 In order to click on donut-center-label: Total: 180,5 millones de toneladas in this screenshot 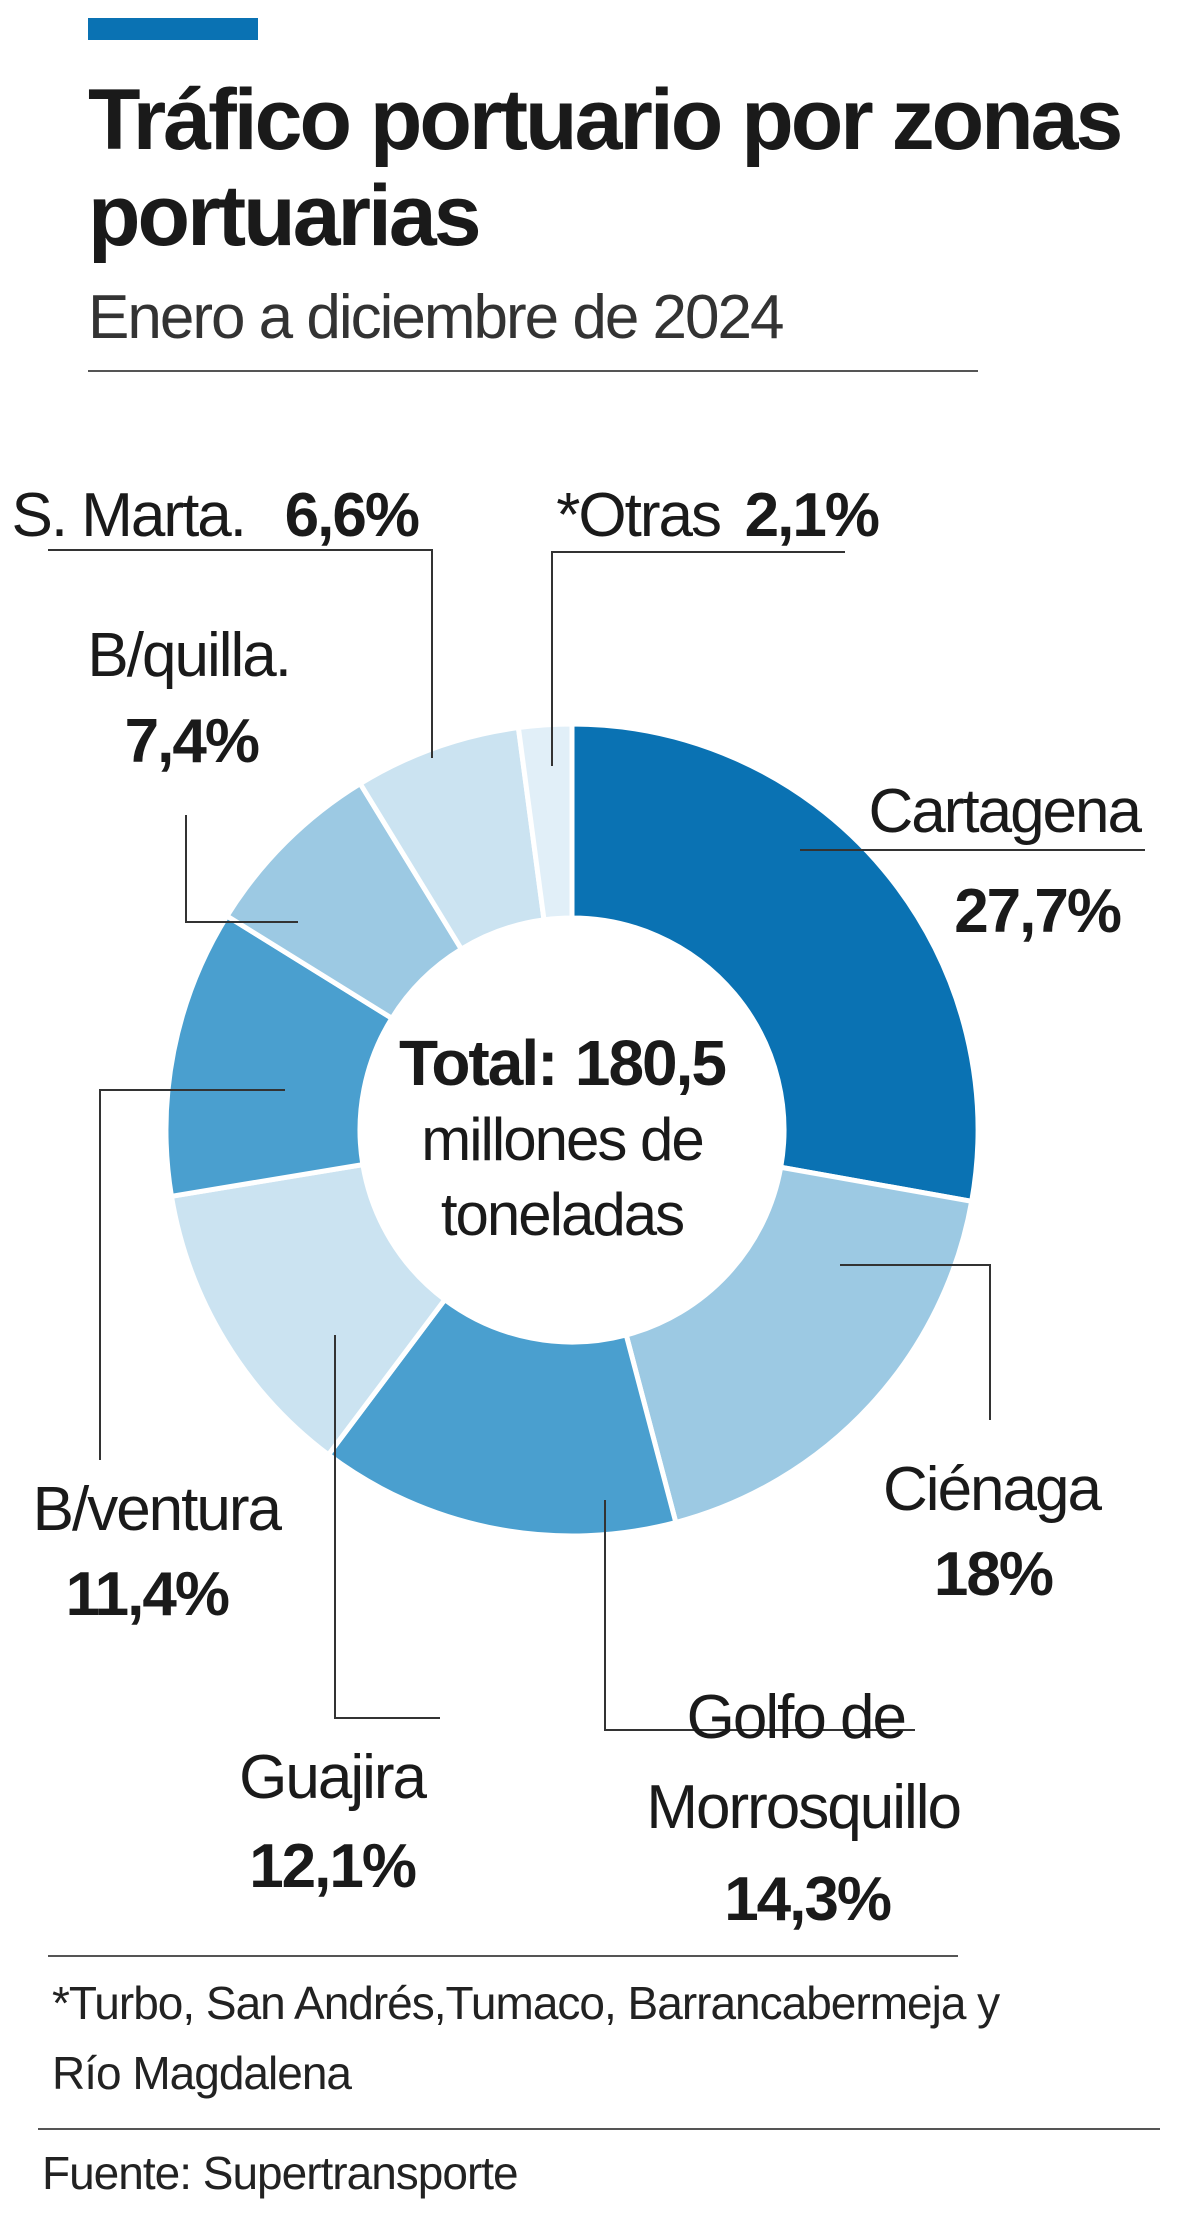, I will do `click(563, 1137)`.